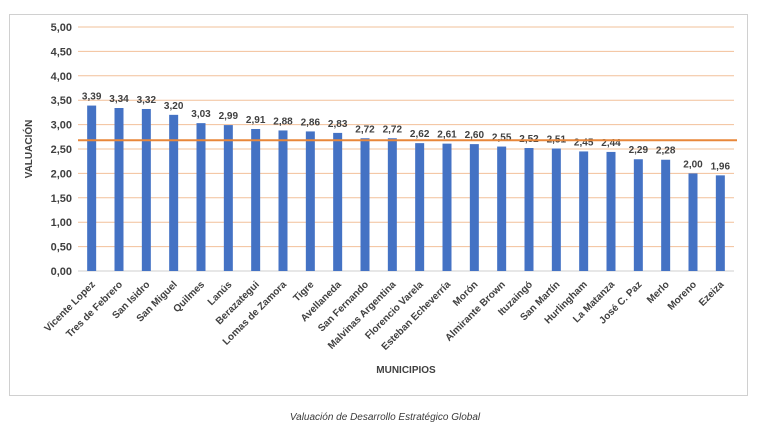 The height and width of the screenshot is (443, 770). Describe the element at coordinates (28, 149) in the screenshot. I see `y-axis-title: VALUACIÓN` at that location.